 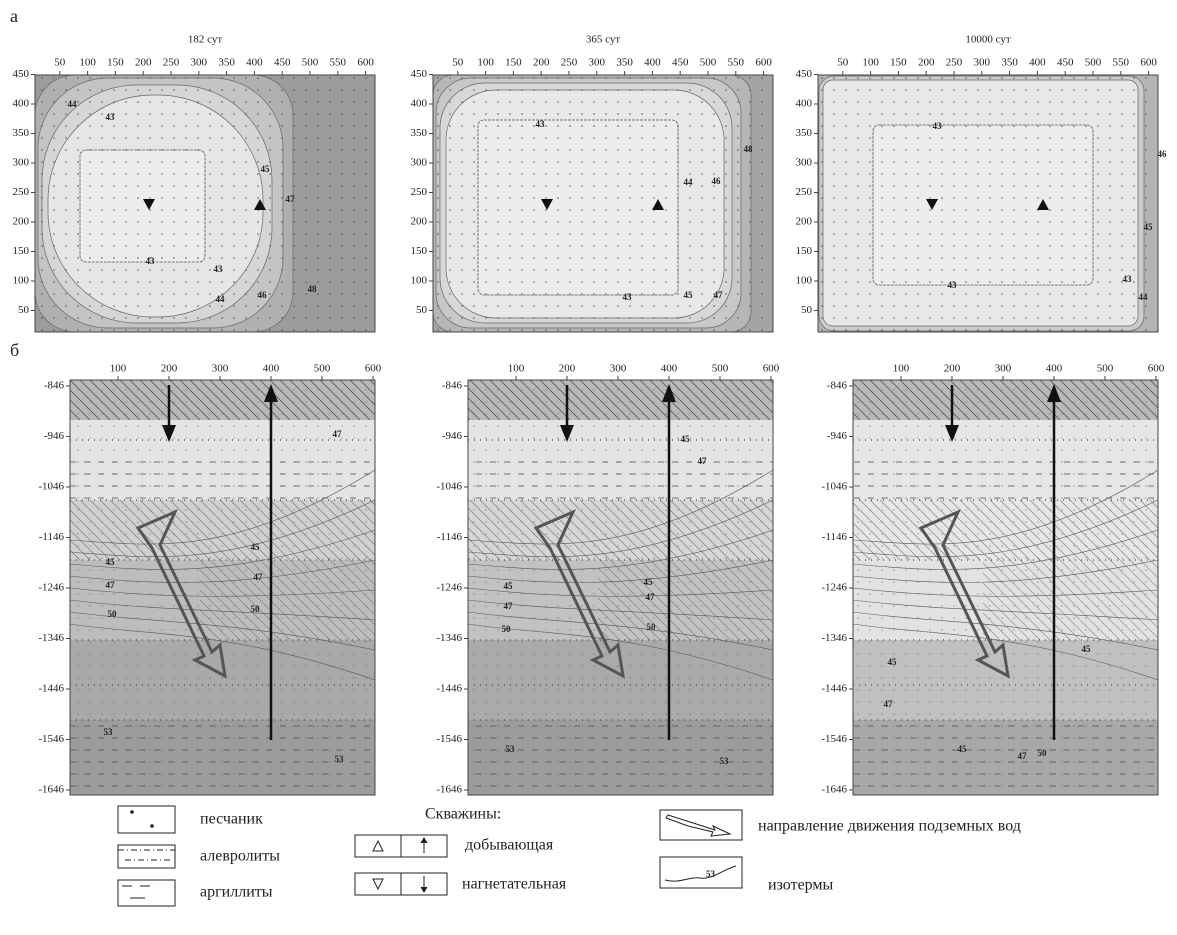 I want to click on y-tick-label: 450, so click(x=419, y=74).